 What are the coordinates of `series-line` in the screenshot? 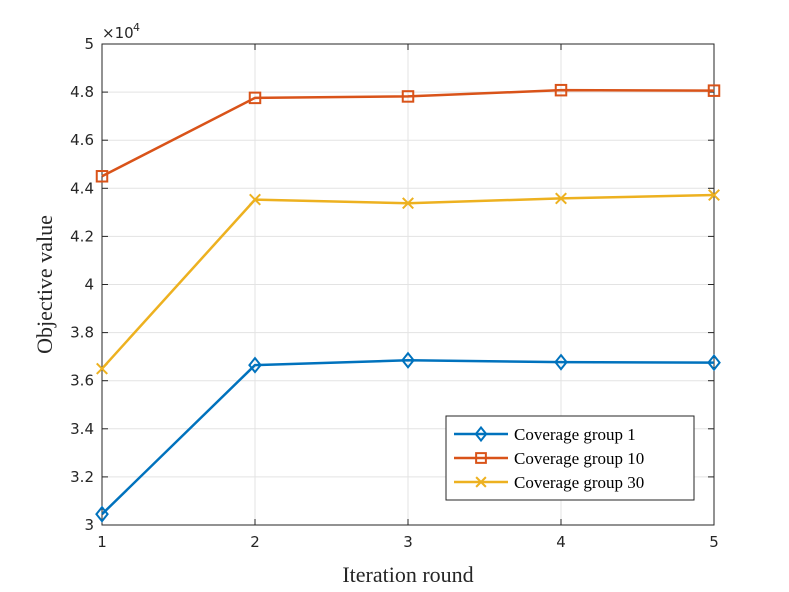 It's located at (408, 133).